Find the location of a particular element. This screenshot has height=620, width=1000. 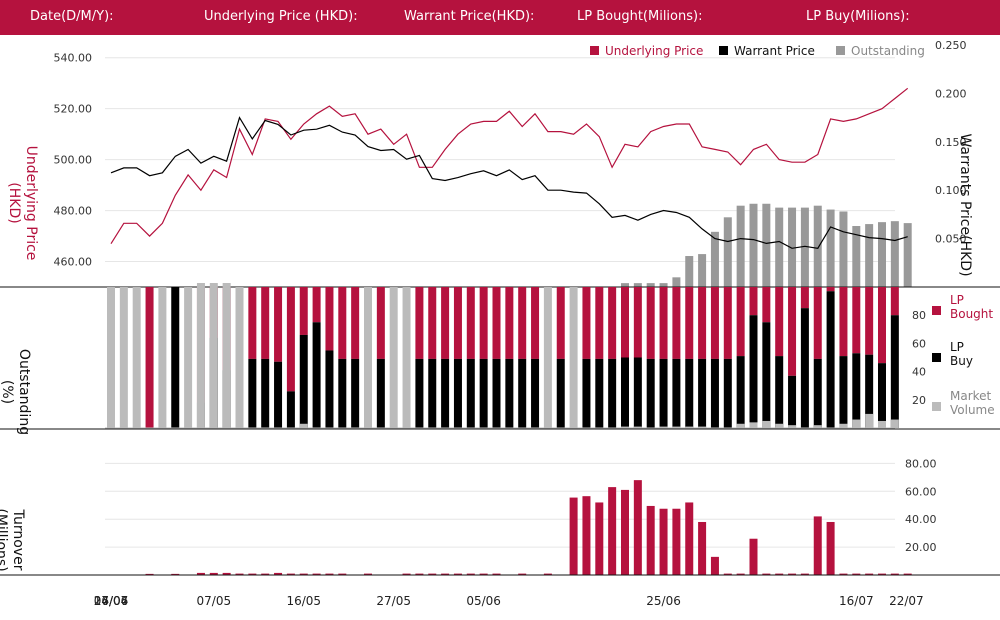

left-axis-title: Underlying Price(HKD) is located at coordinates (22, 203).